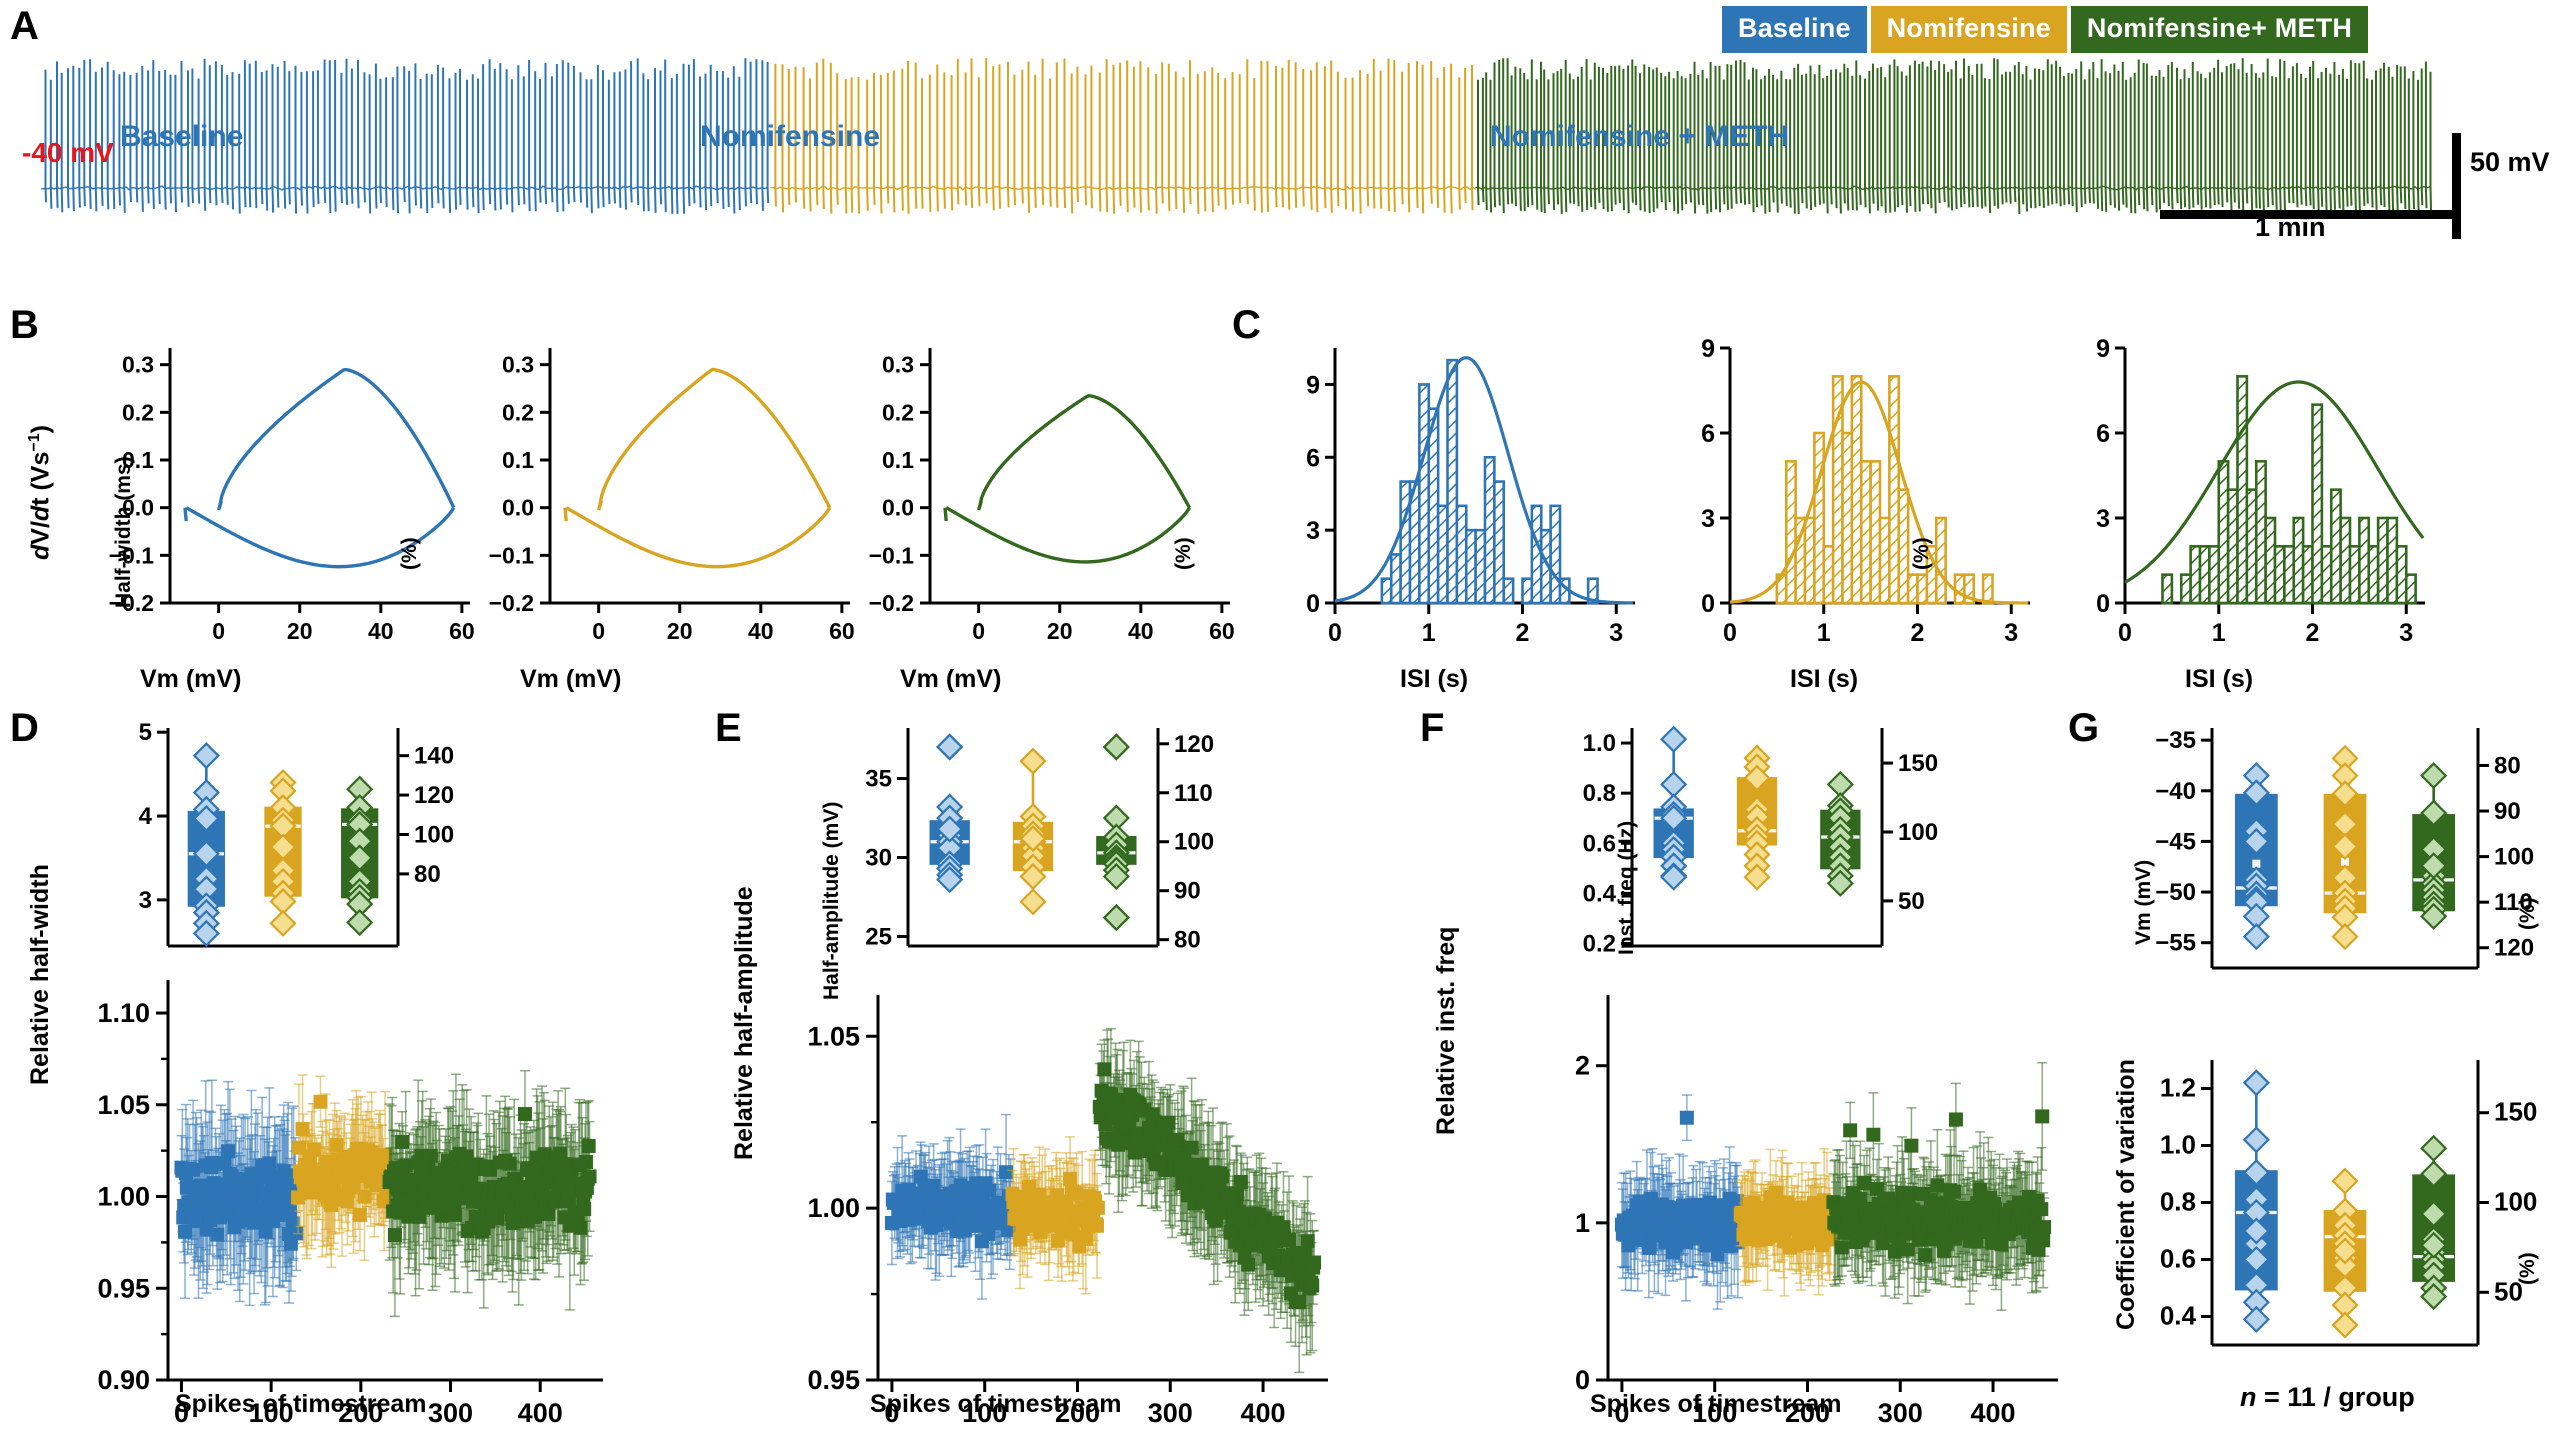  Describe the element at coordinates (1432, 728) in the screenshot. I see `panel-label-f: F` at that location.